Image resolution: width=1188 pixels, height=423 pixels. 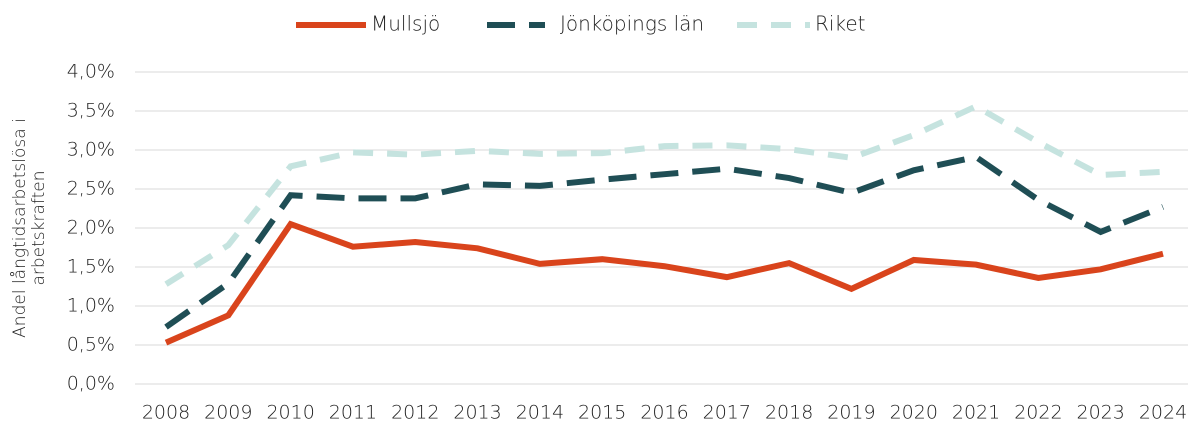 I want to click on y-tick-label: 3,5%, so click(x=91, y=111).